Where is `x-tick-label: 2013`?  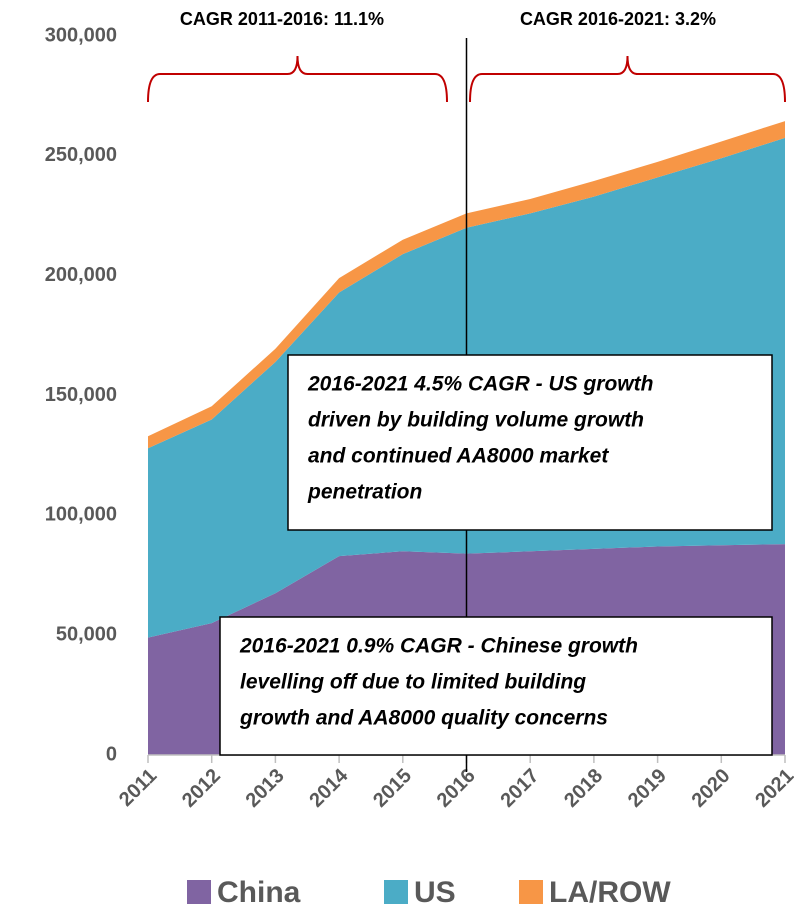 x-tick-label: 2013 is located at coordinates (265, 788).